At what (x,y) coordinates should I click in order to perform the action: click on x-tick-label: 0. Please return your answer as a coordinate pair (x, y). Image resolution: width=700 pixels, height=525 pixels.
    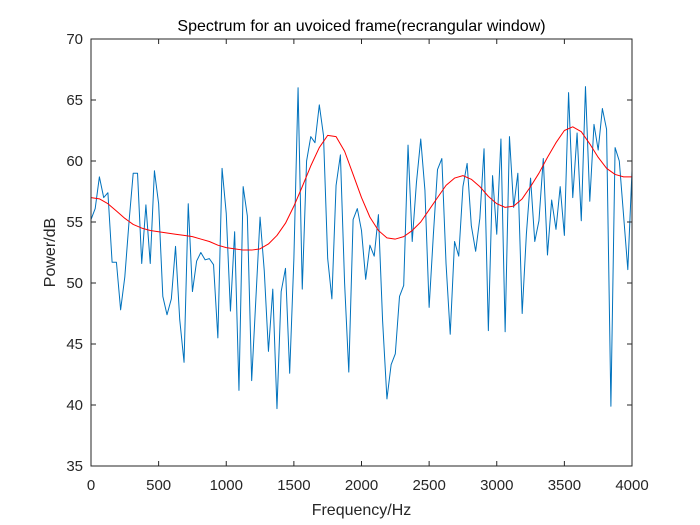
    Looking at the image, I should click on (91, 485).